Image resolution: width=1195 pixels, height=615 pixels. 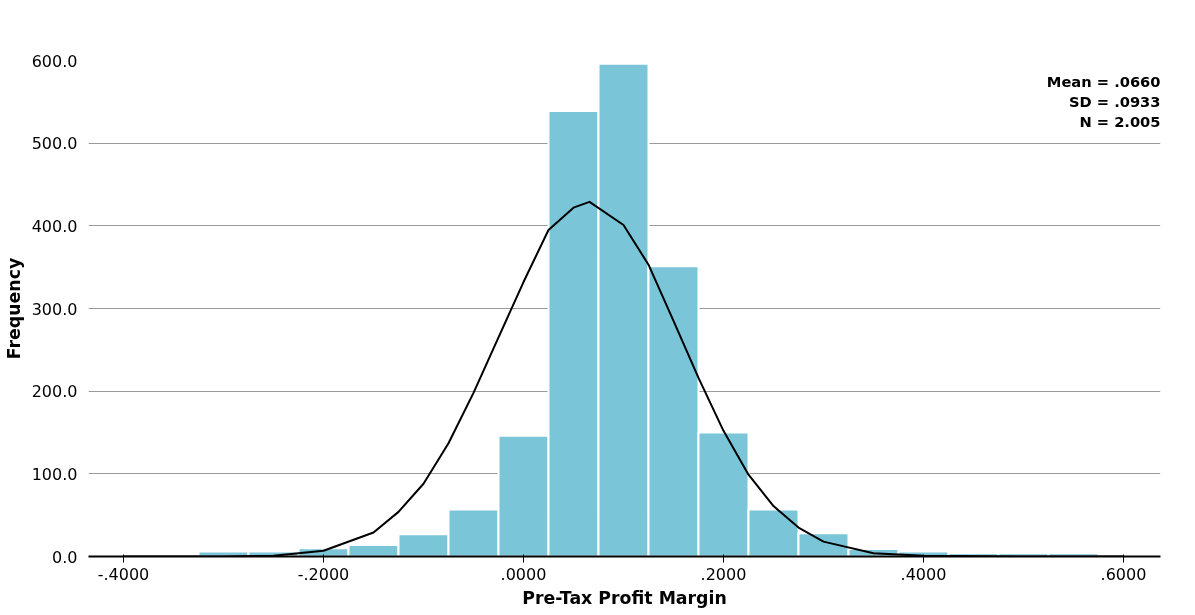 I want to click on y-axis-title: Frequency, so click(x=13, y=308).